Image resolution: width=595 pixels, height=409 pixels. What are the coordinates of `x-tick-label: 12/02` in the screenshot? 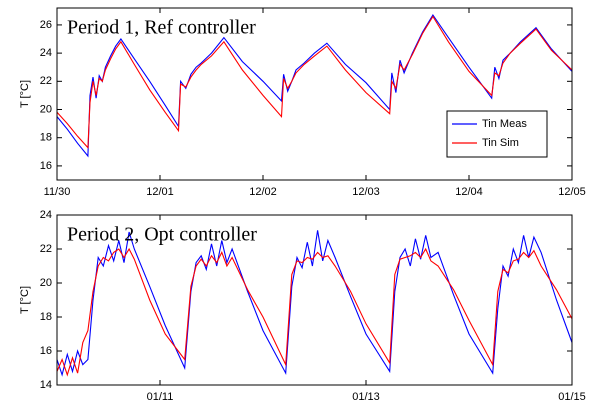 It's located at (263, 192).